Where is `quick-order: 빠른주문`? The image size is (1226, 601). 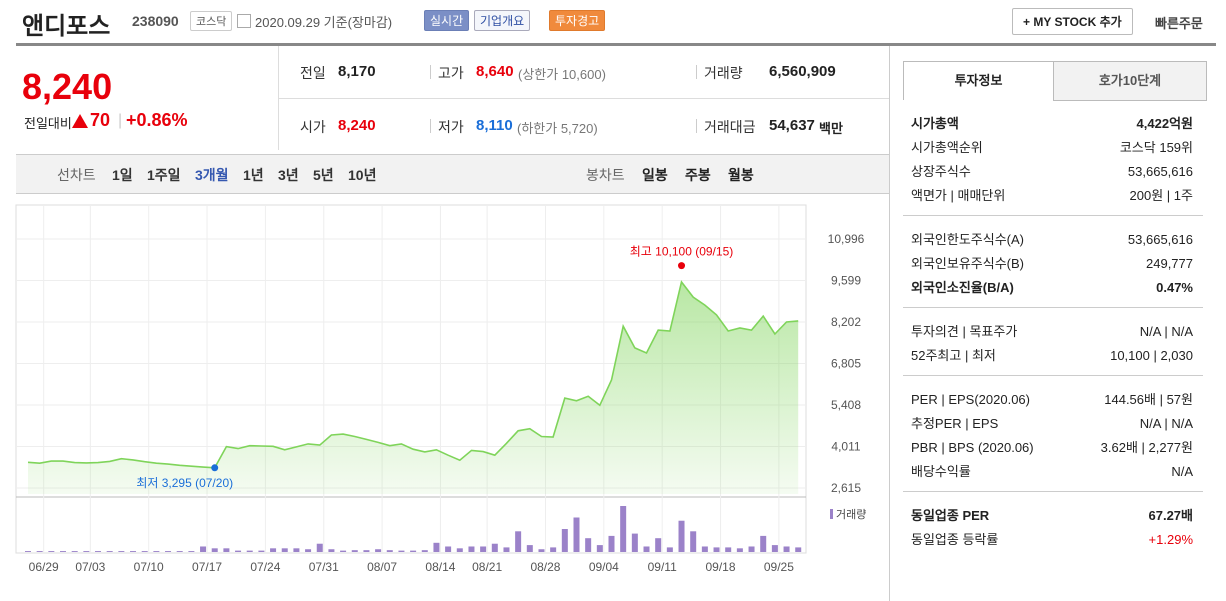 quick-order: 빠른주문 is located at coordinates (1179, 23).